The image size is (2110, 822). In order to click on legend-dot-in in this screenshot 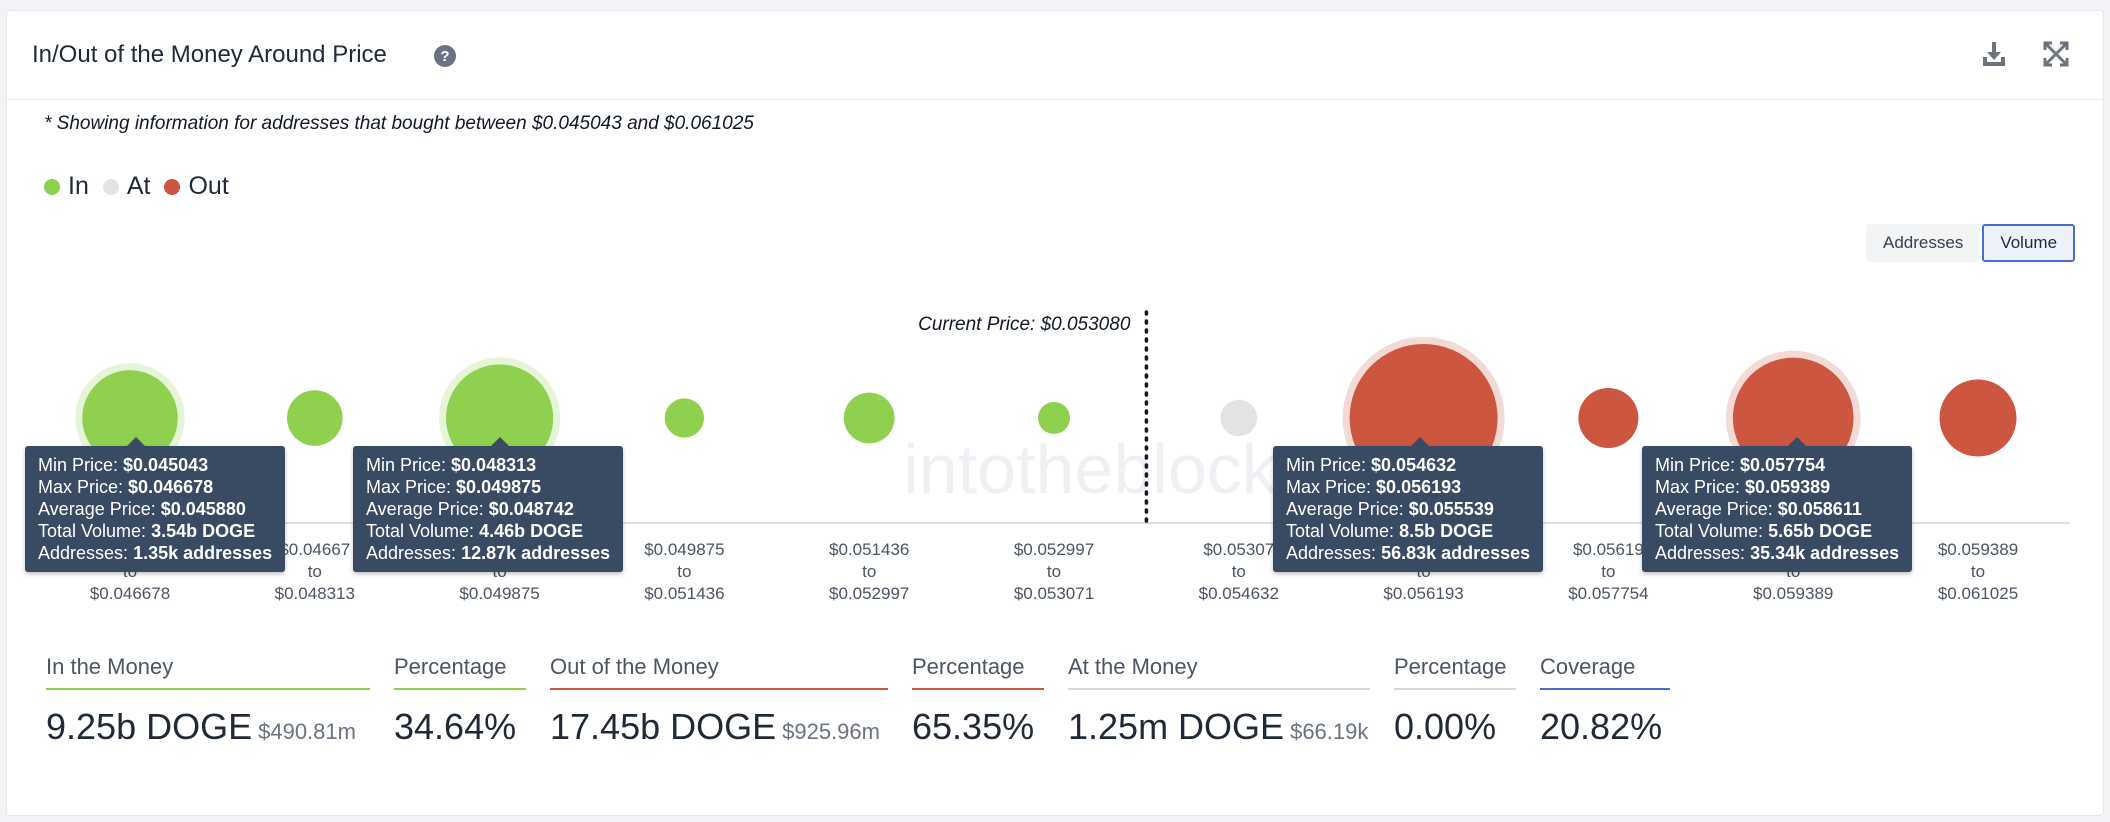, I will do `click(52, 186)`.